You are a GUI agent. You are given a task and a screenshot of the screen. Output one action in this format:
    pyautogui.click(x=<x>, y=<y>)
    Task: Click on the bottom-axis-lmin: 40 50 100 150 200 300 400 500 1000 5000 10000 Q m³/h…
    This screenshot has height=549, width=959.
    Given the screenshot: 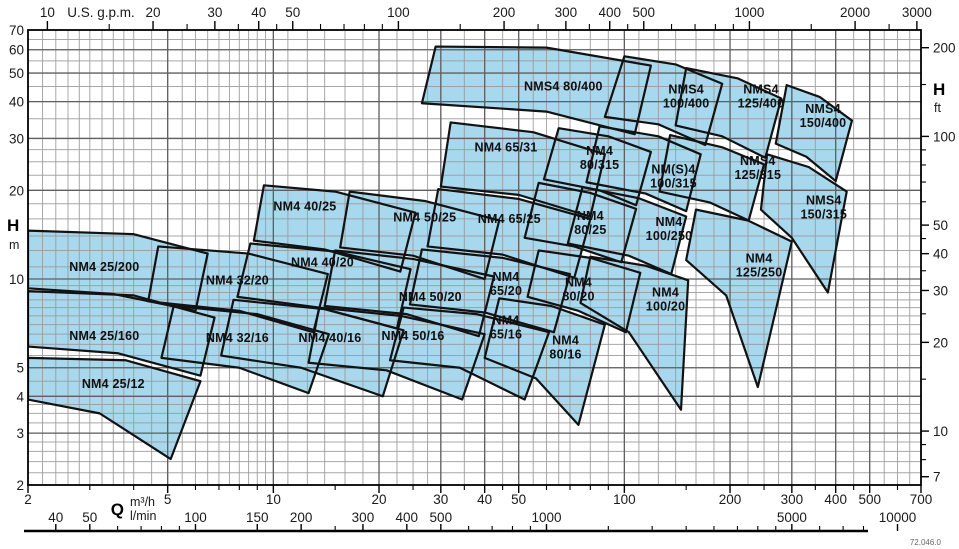 What is the action you would take?
    pyautogui.click(x=470, y=514)
    